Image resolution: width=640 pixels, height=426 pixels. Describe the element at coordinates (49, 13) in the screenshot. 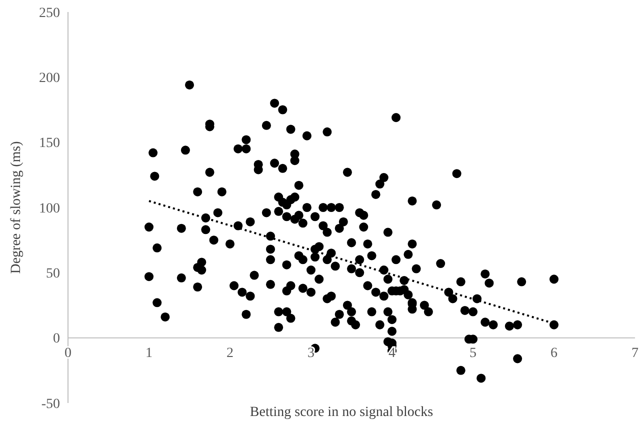

I see `y-tick-label: 250` at that location.